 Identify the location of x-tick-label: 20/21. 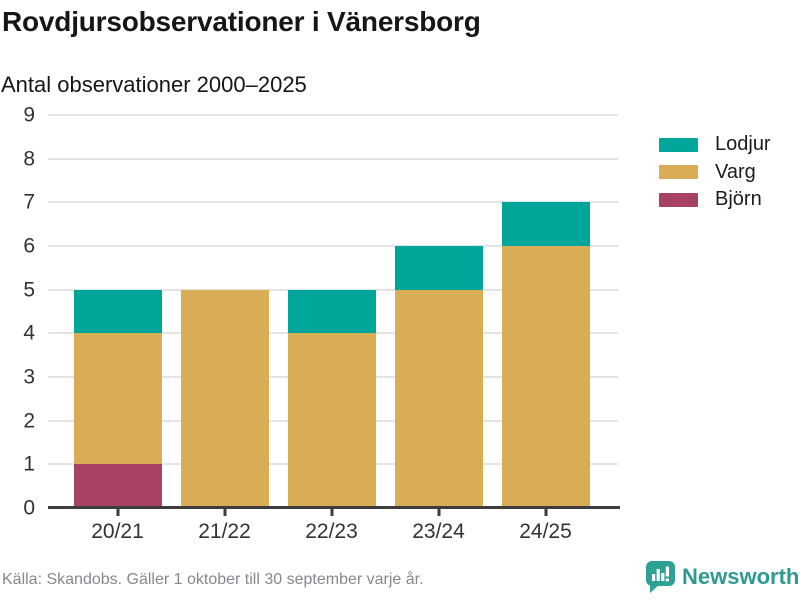
(117, 531).